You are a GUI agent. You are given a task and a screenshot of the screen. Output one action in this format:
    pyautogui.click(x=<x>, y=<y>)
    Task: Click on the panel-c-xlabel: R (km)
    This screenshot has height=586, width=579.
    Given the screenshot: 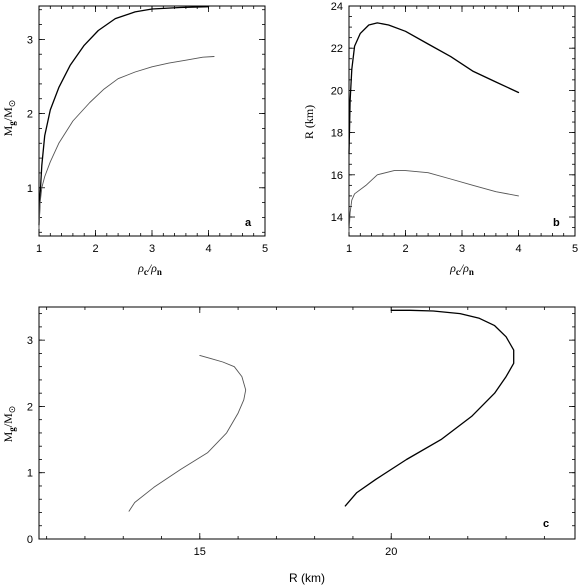 What is the action you would take?
    pyautogui.click(x=307, y=578)
    